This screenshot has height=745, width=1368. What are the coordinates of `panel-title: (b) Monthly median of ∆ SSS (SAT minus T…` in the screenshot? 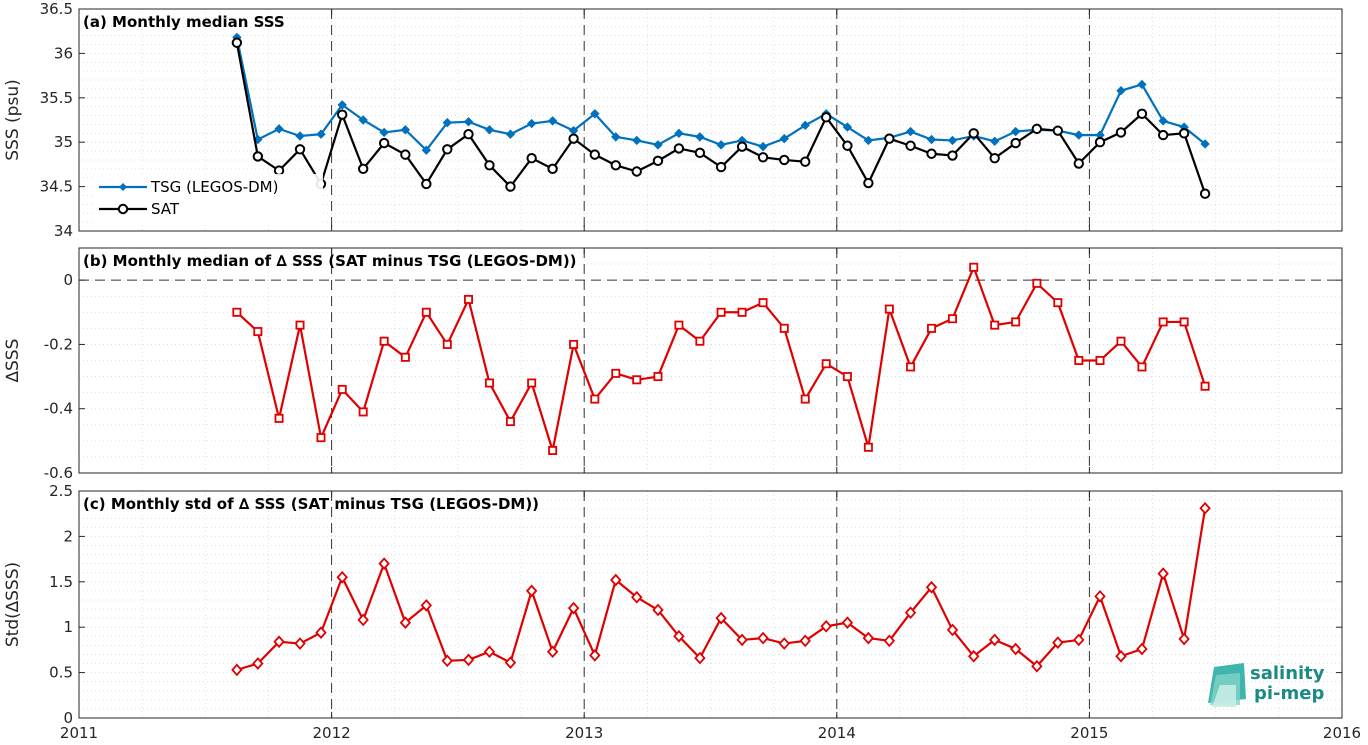 It's located at (330, 261).